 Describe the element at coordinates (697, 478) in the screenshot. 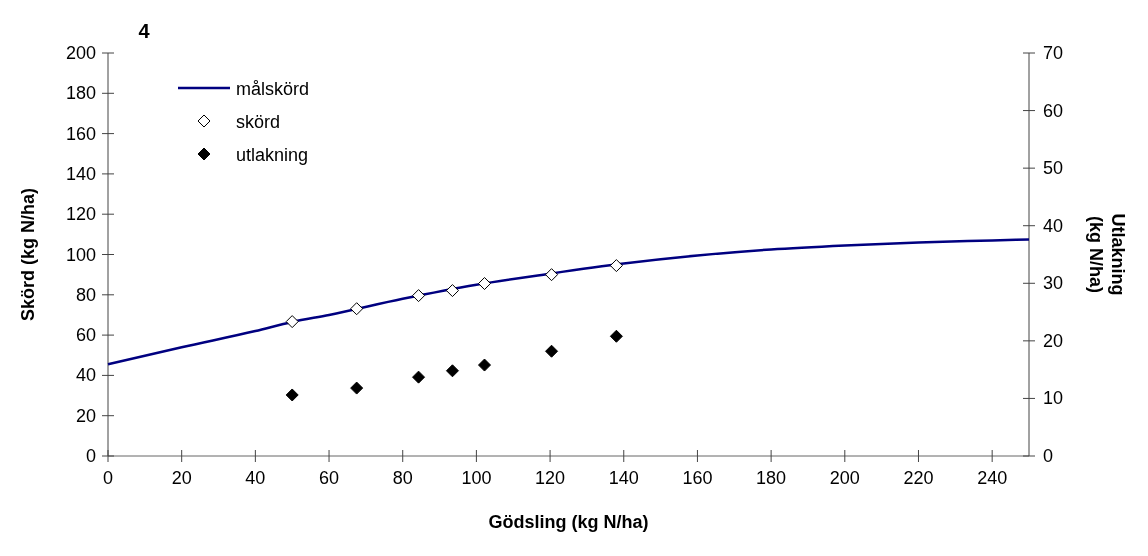

I see `x-tick-label: 160` at that location.